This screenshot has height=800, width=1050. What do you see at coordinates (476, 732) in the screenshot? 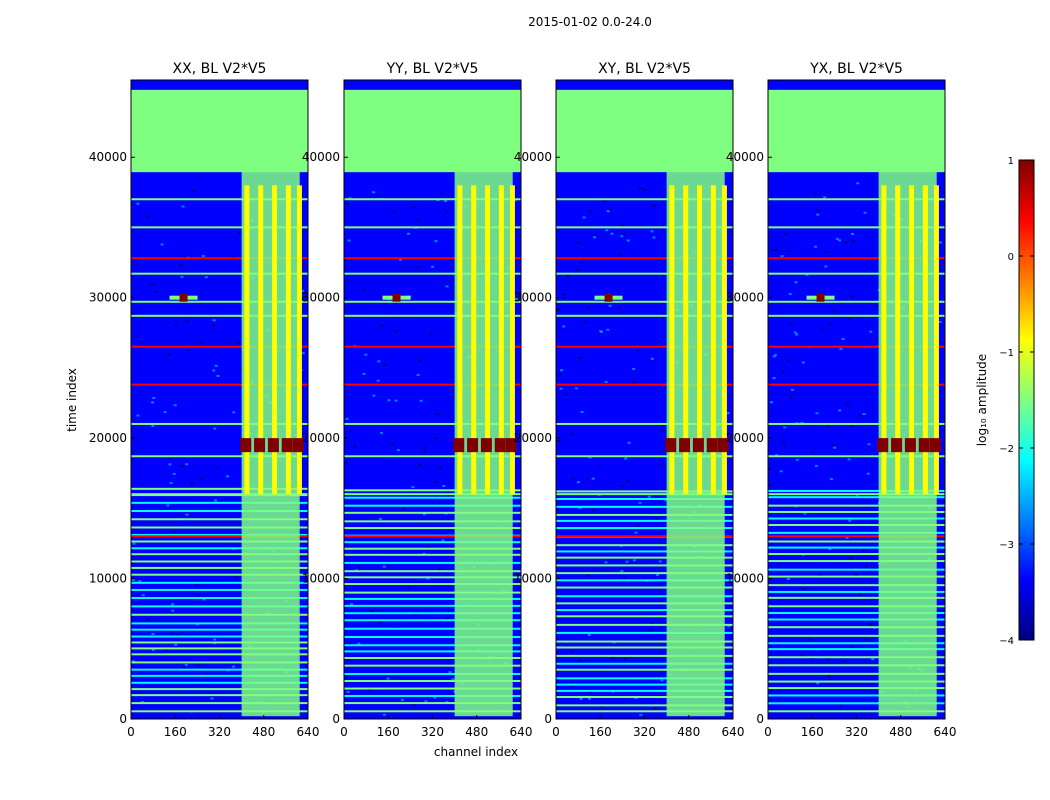
I see `x-tick-label: 480` at bounding box center [476, 732].